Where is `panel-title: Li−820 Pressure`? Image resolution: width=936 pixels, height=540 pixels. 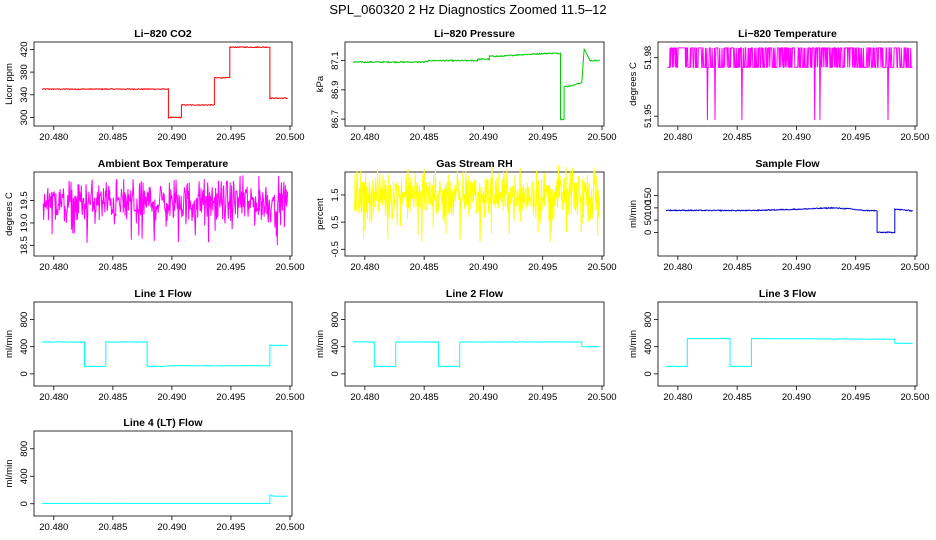 panel-title: Li−820 Pressure is located at coordinates (474, 34).